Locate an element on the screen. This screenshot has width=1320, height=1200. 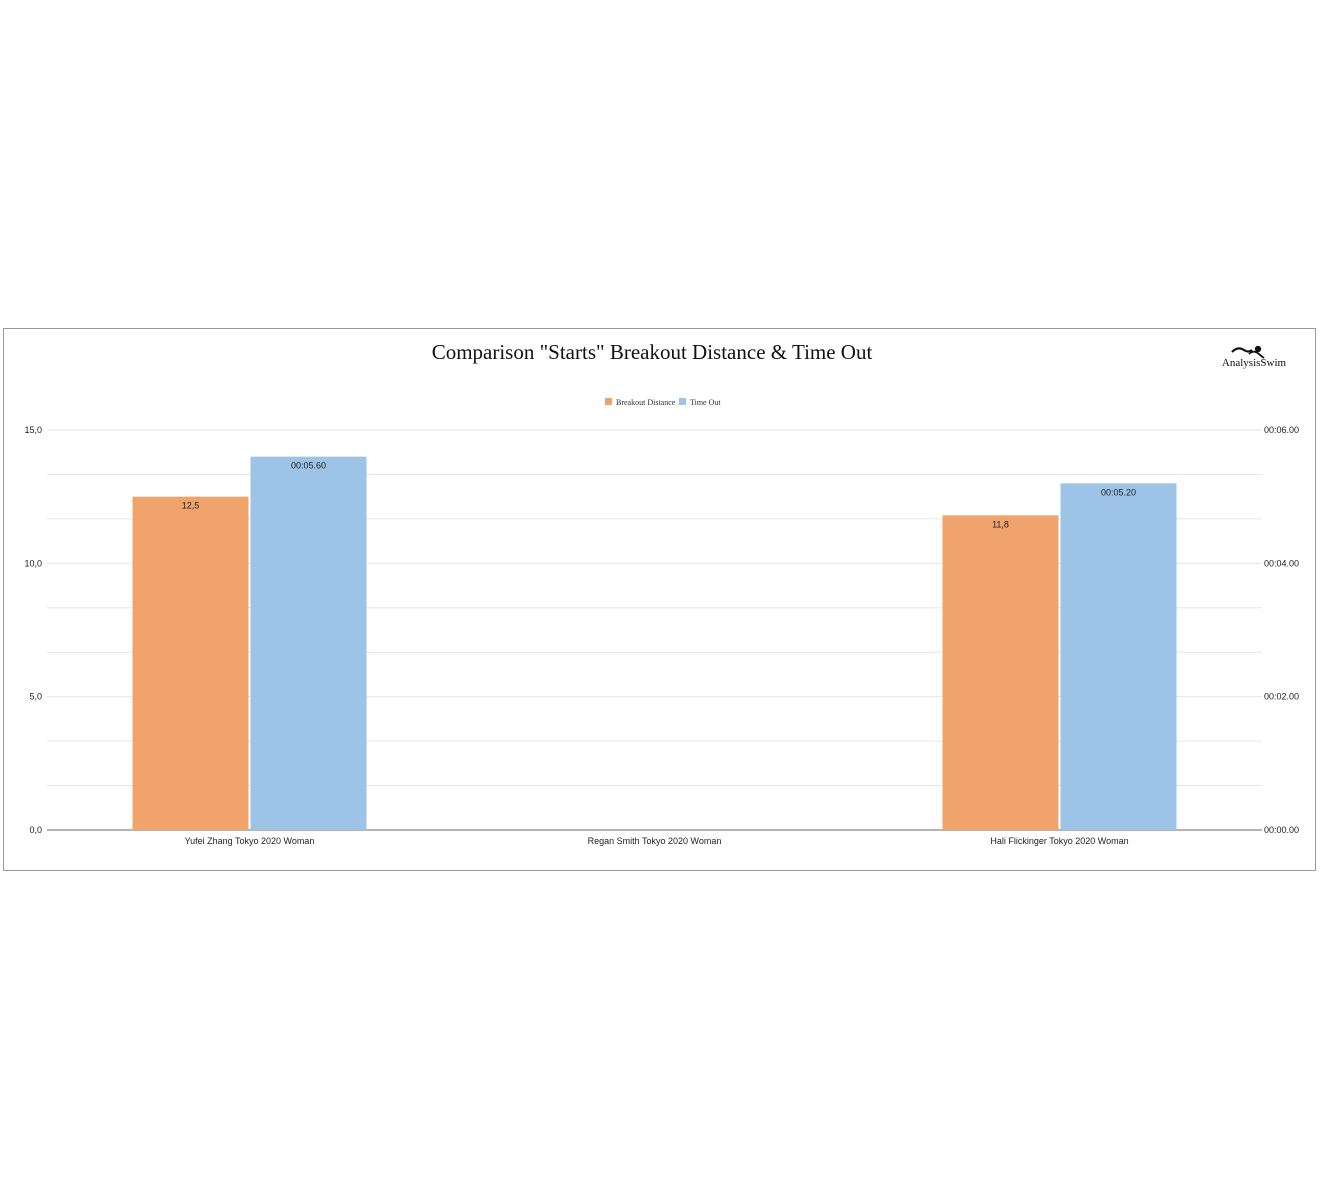
left-tick-label: 5,0 is located at coordinates (35, 697).